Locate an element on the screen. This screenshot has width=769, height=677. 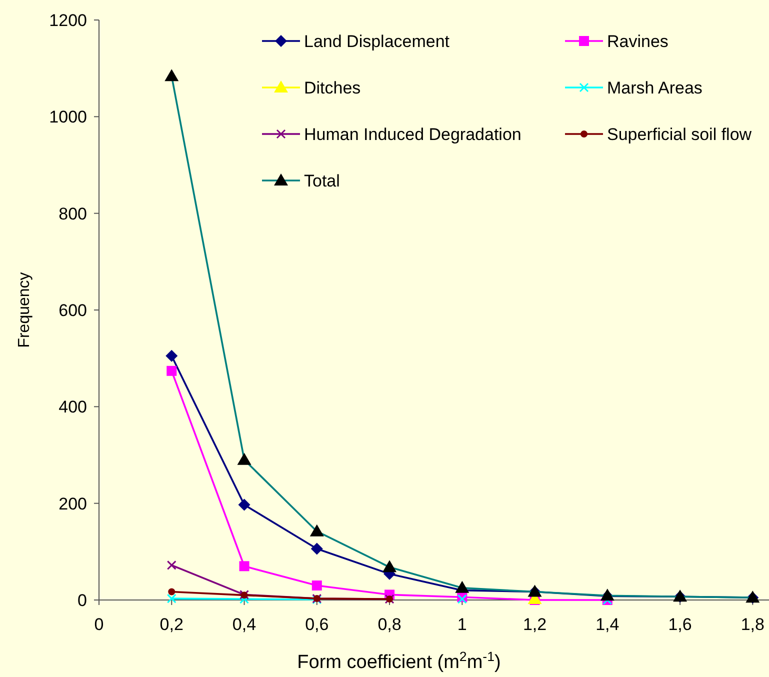
x-tick-label: 0 is located at coordinates (99, 624).